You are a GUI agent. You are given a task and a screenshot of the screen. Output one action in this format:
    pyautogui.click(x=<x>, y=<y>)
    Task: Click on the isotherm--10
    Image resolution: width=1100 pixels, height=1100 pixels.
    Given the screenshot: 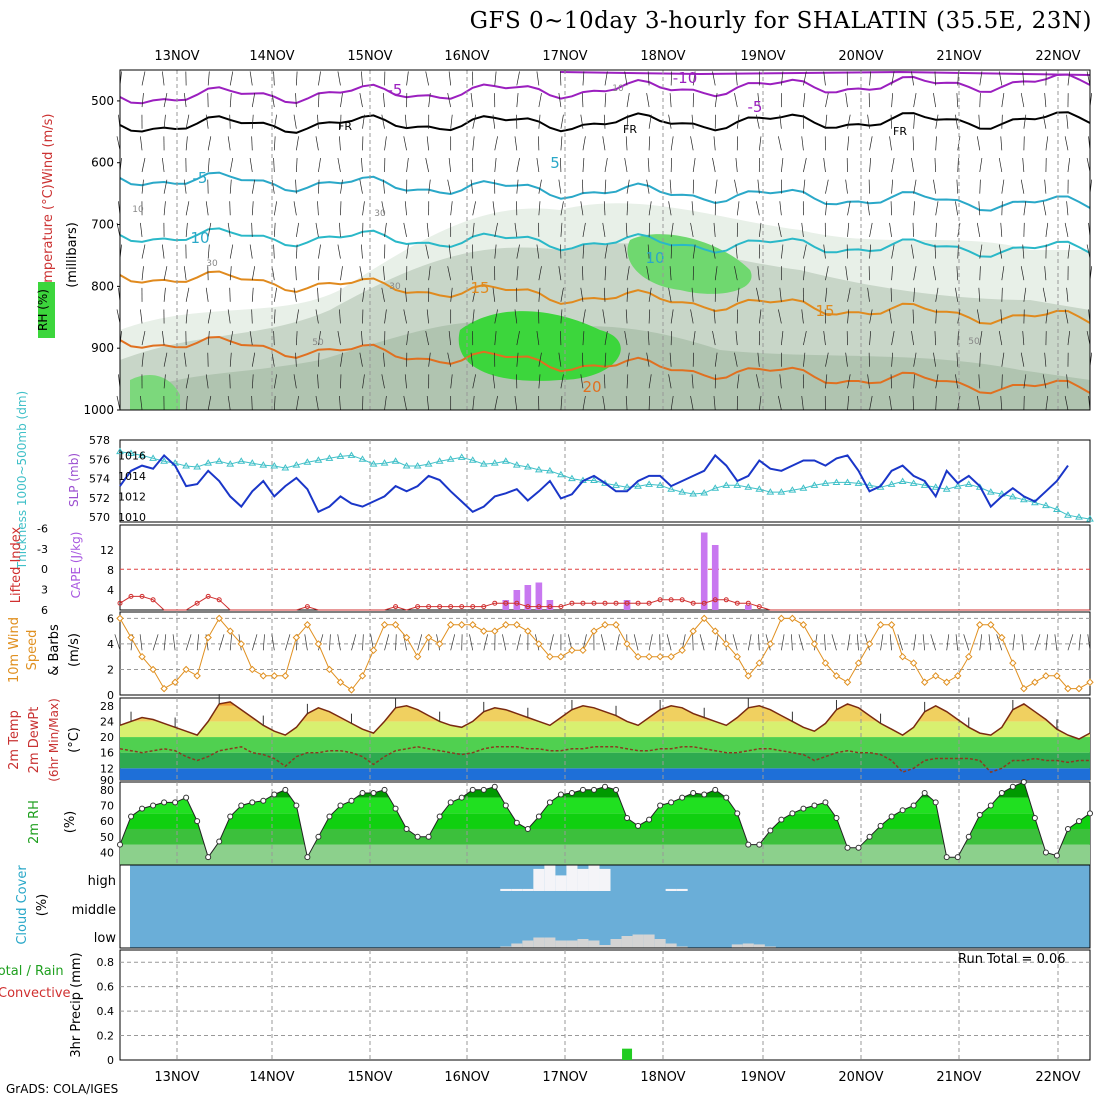 What is the action you would take?
    pyautogui.click(x=825, y=73)
    